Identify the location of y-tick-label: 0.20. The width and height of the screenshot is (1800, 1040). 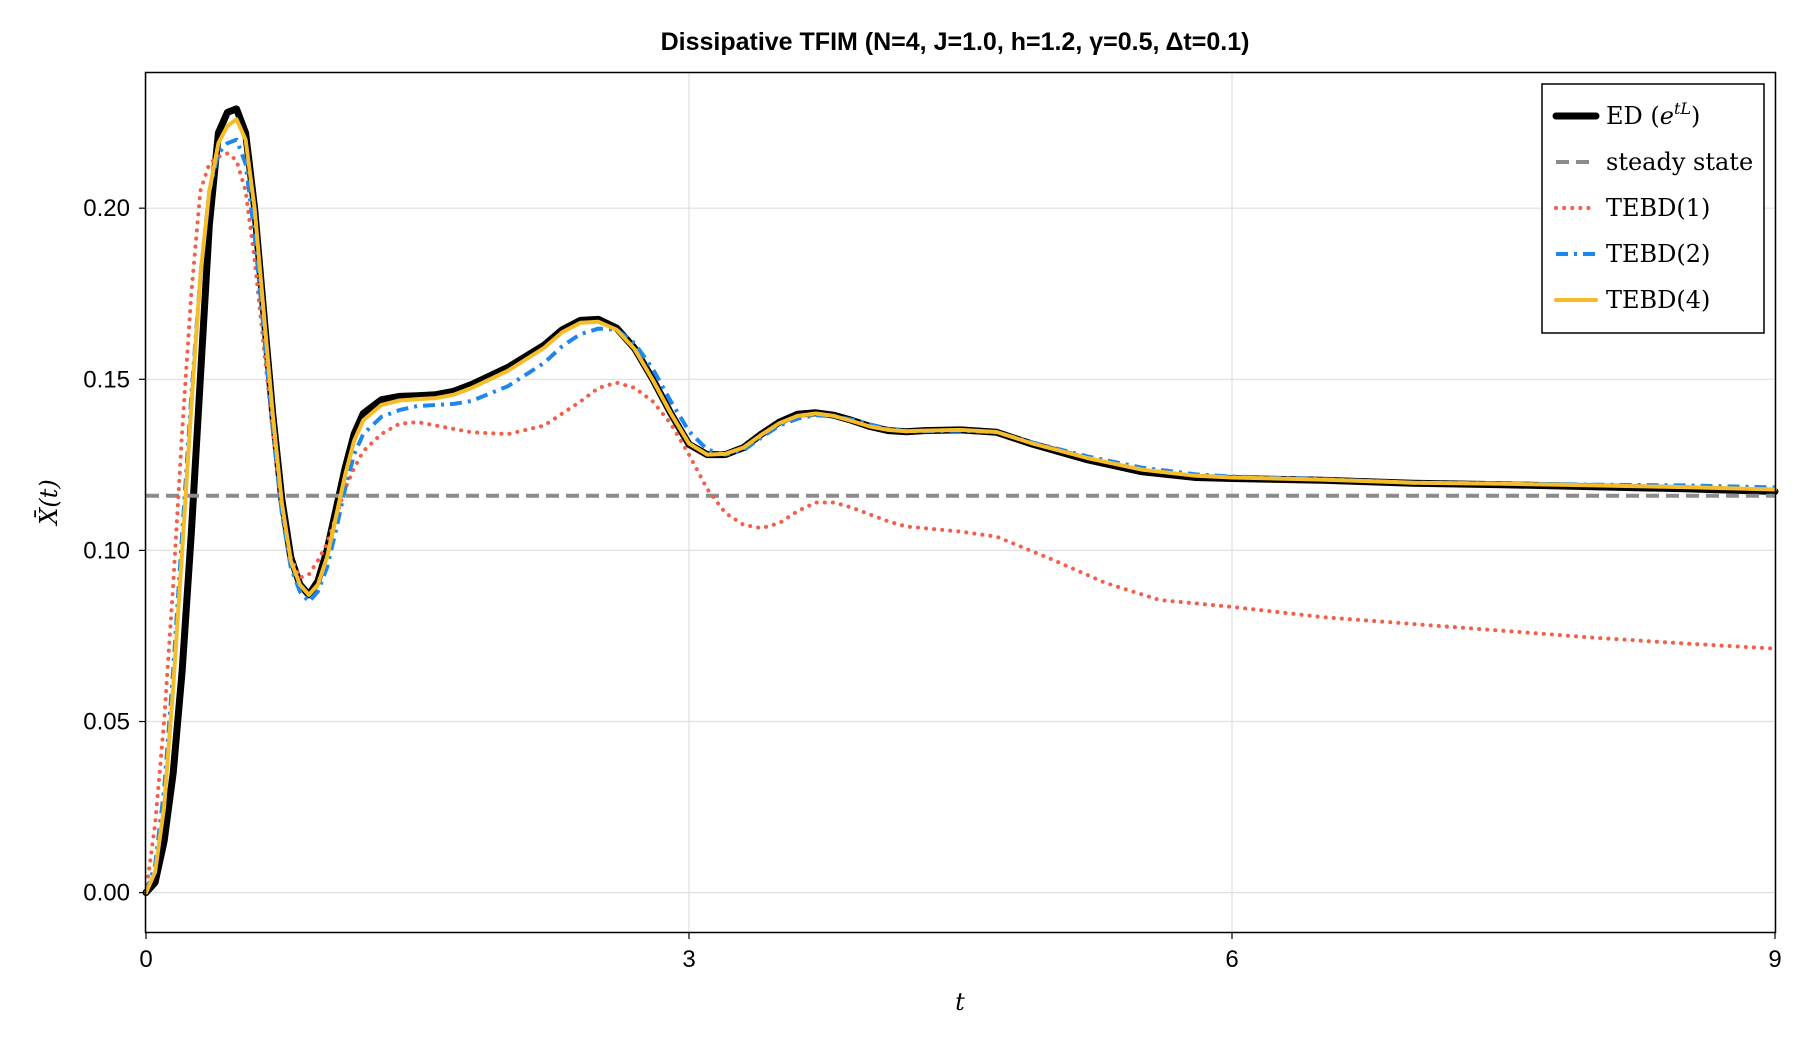
(106, 208).